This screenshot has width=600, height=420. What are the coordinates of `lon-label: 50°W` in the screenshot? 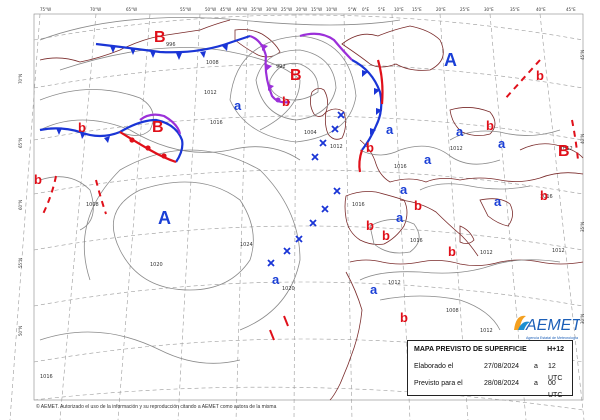 It's located at (210, 9).